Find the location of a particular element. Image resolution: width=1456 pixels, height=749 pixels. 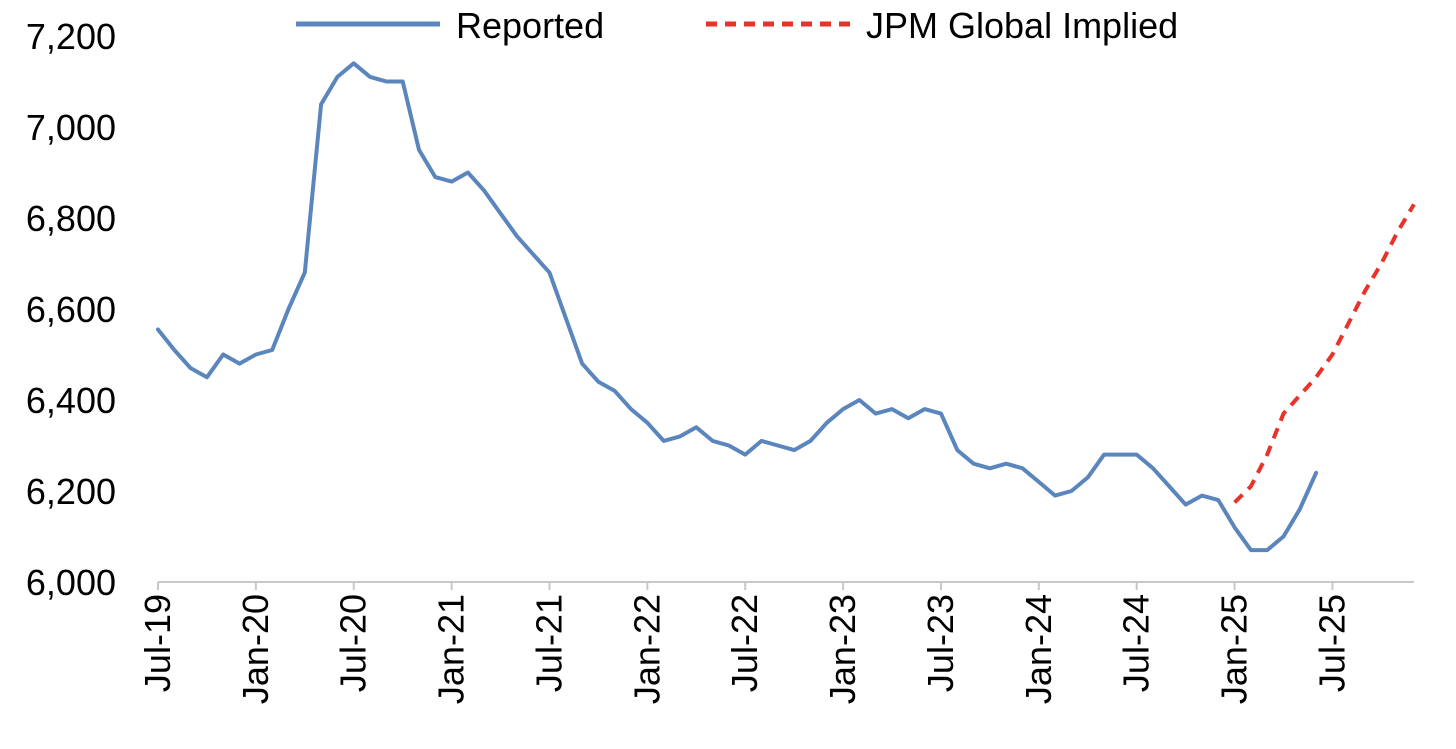

x-tick-label: Jan-23 is located at coordinates (842, 649).